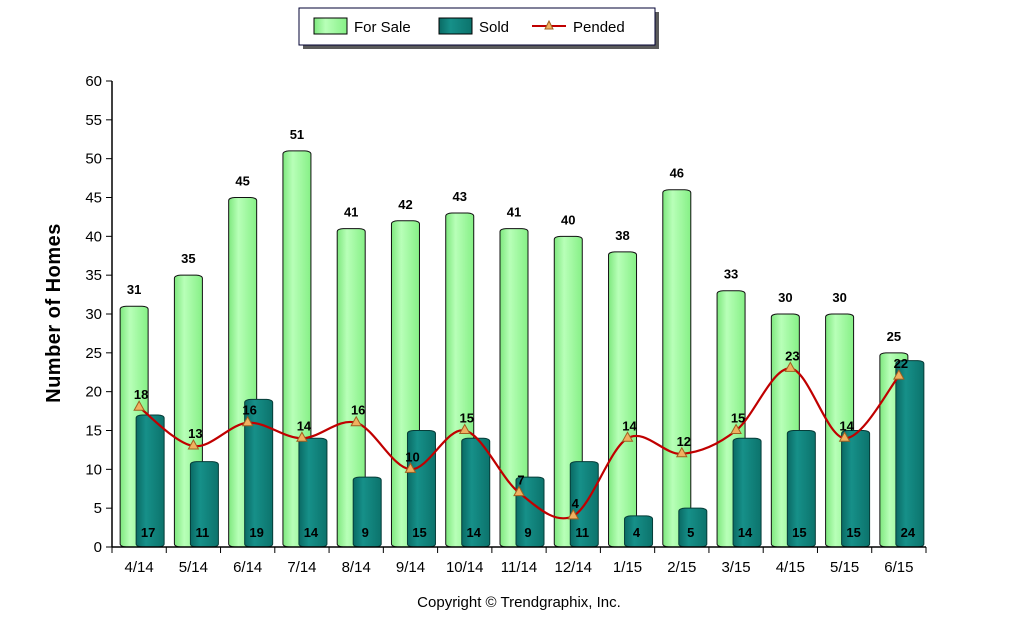  Describe the element at coordinates (573, 567) in the screenshot. I see `x-tick-label: 12/14` at that location.